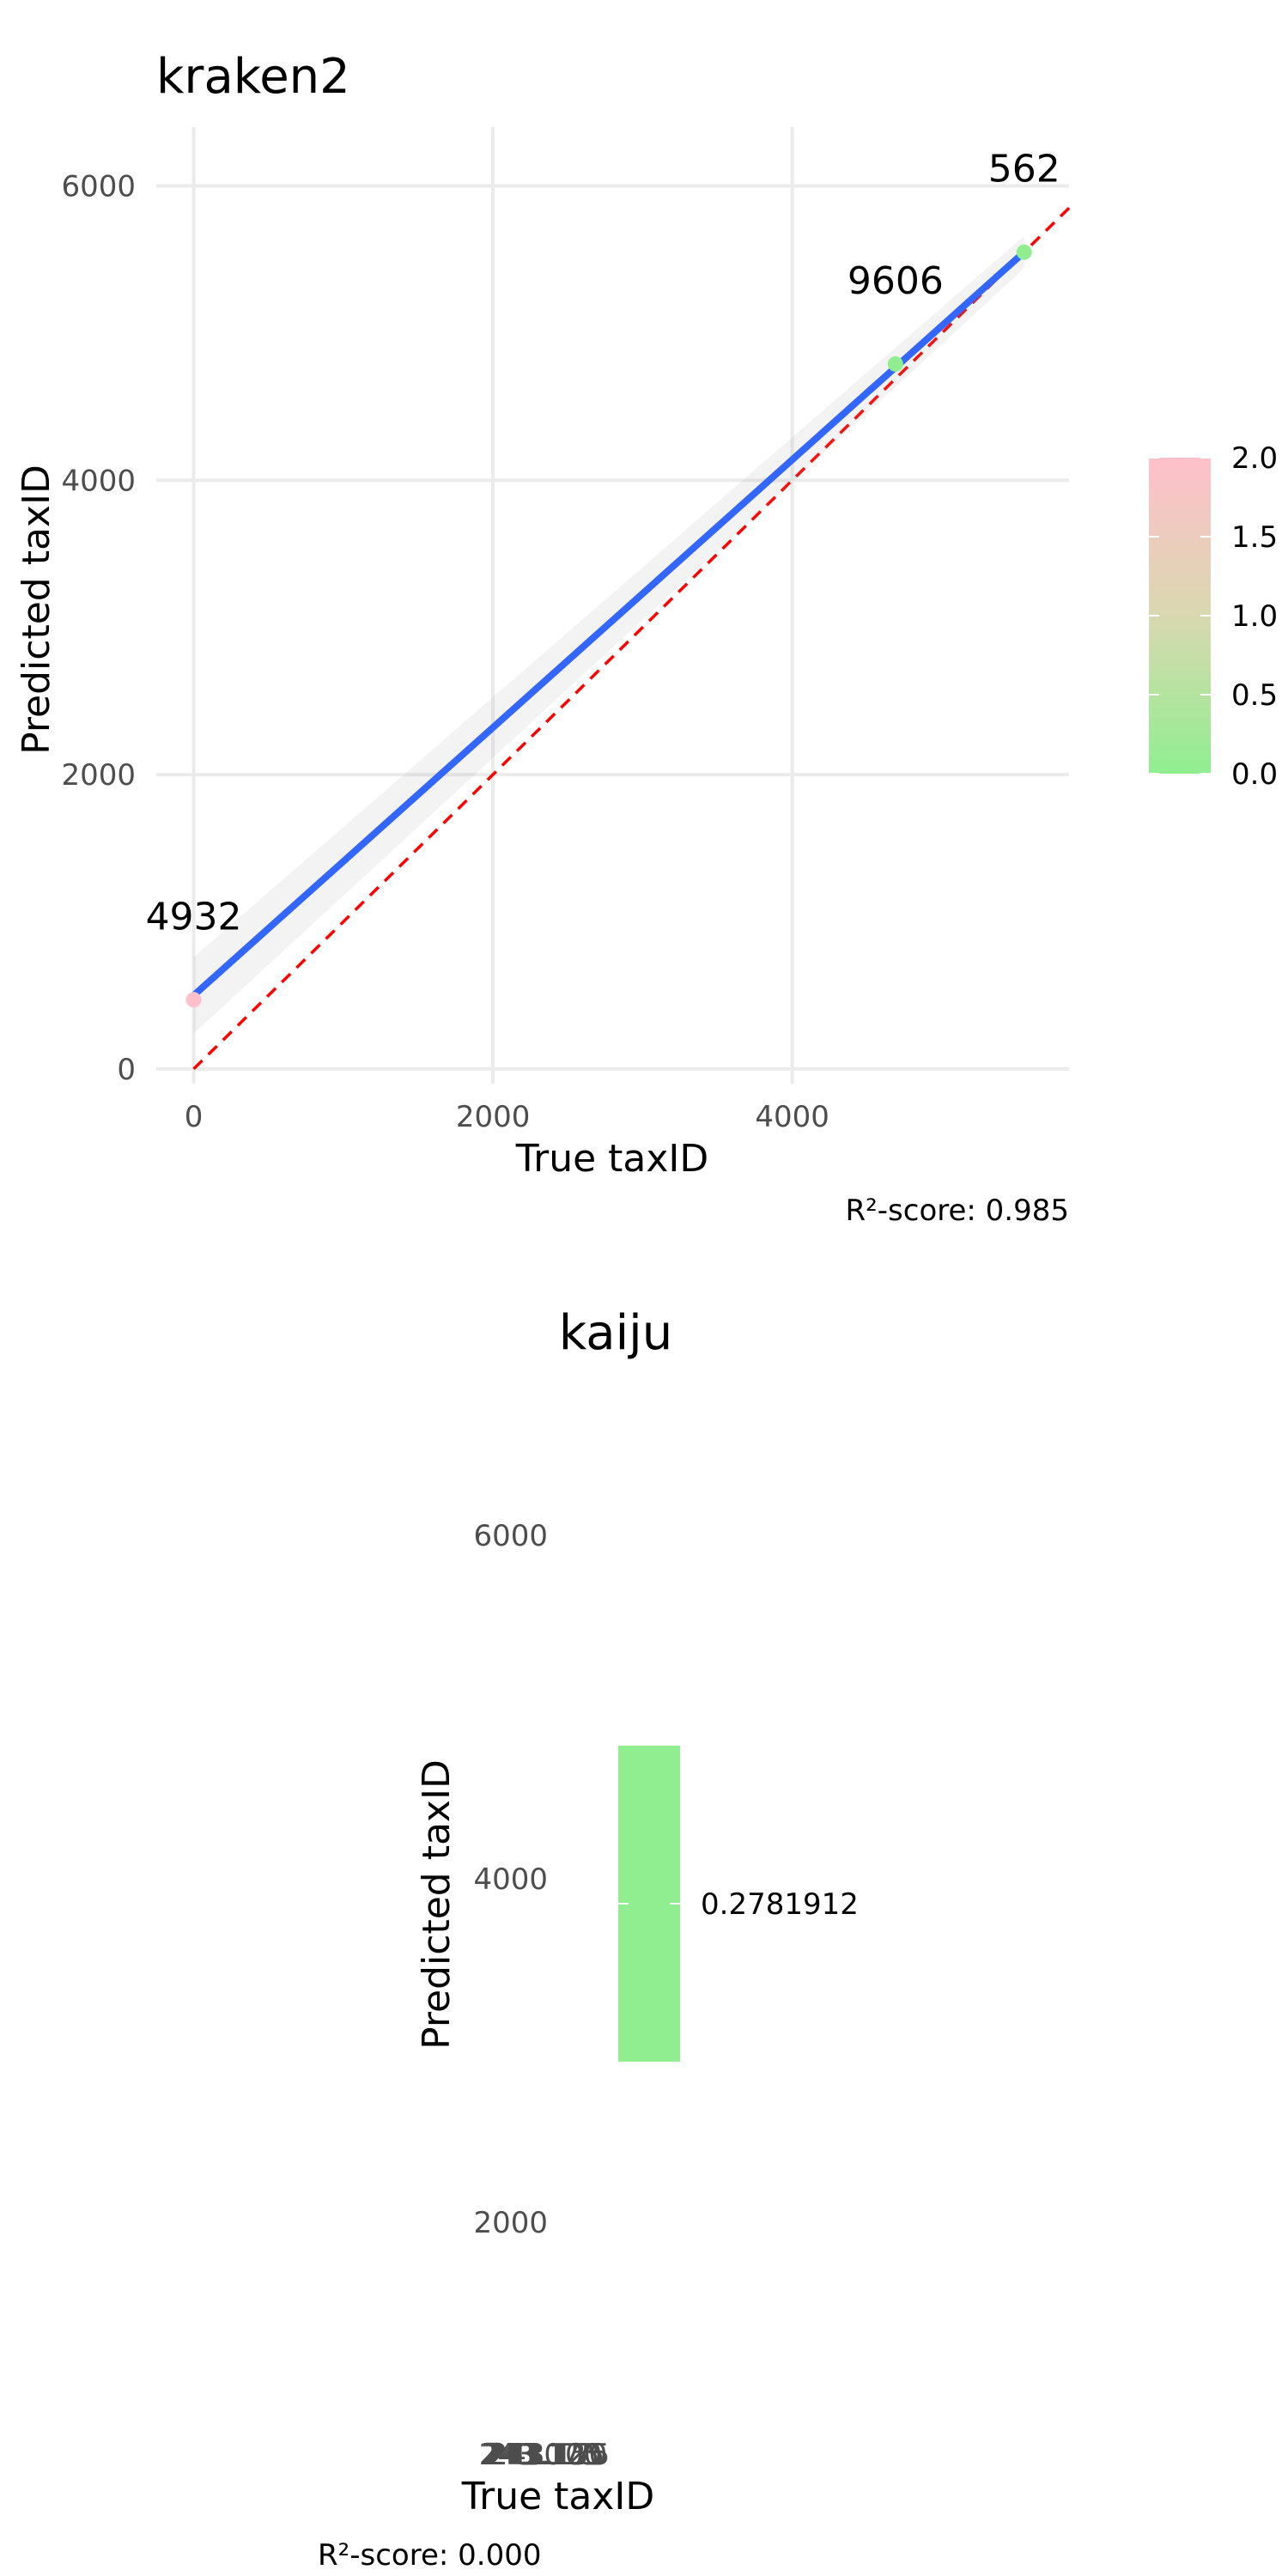 The width and height of the screenshot is (1288, 2576). What do you see at coordinates (1254, 695) in the screenshot?
I see `colorbar-tick-label: 0.5` at bounding box center [1254, 695].